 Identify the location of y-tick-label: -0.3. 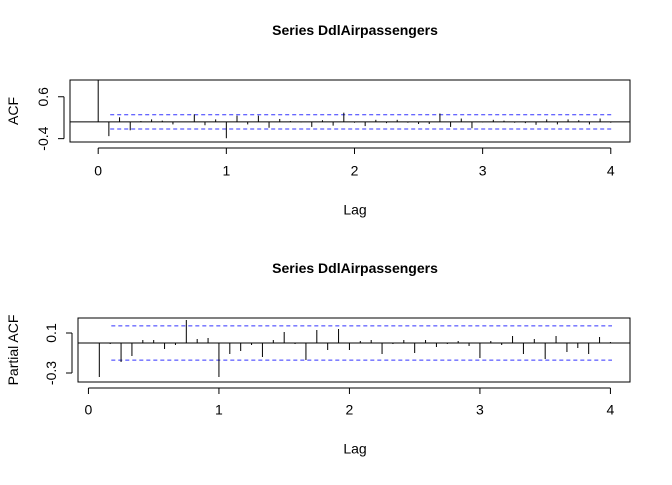
(51, 373).